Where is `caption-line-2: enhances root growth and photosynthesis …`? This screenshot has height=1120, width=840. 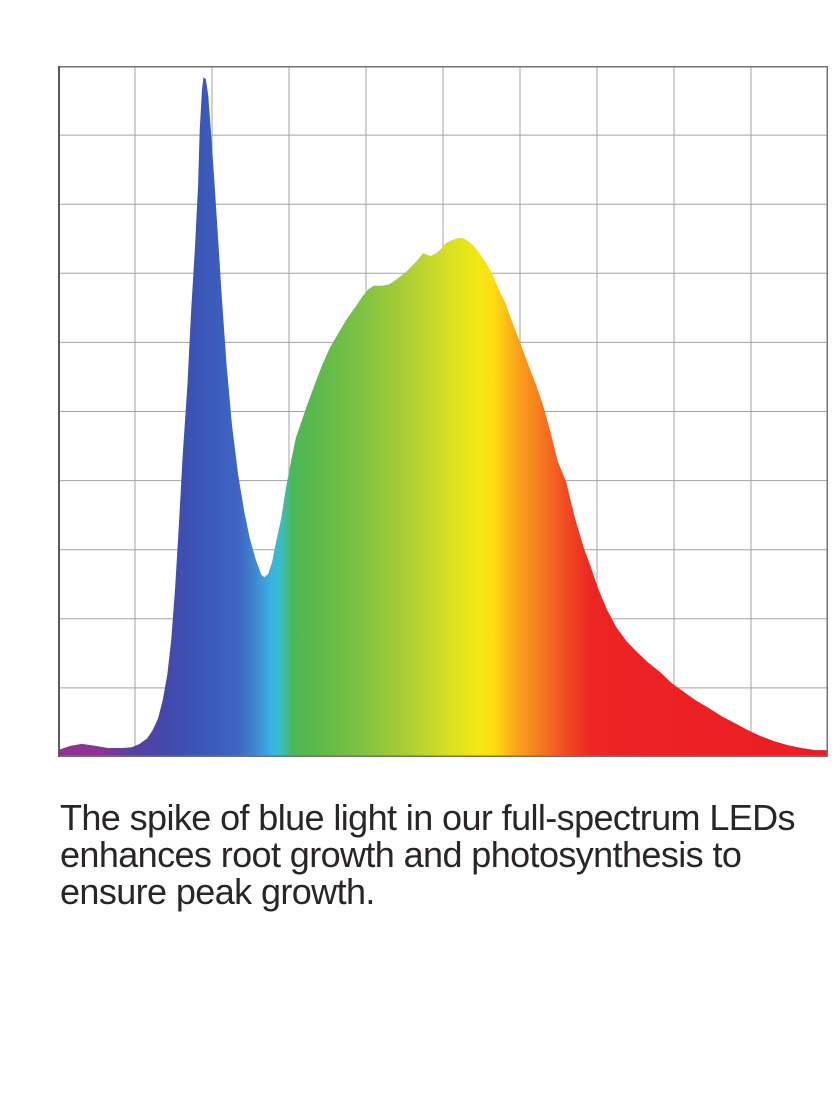
caption-line-2: enhances root growth and photosynthesis … is located at coordinates (401, 854).